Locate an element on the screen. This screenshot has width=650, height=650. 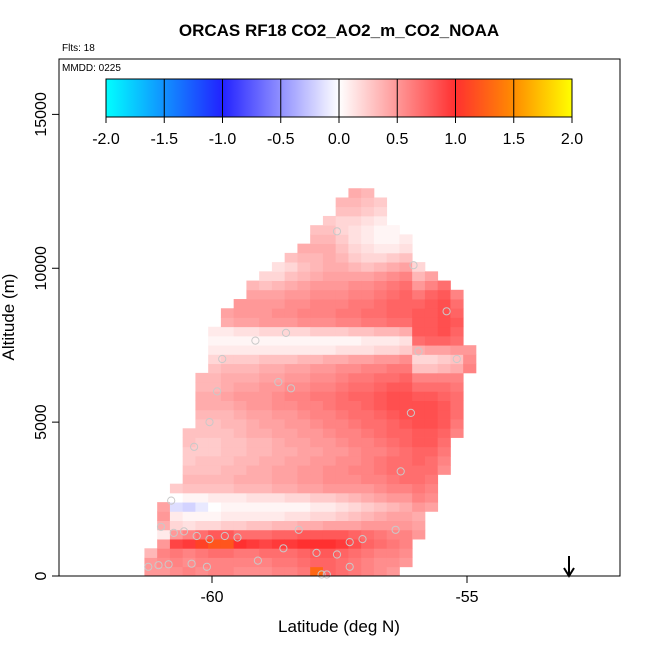
x-tick-label: -55 is located at coordinates (466, 597).